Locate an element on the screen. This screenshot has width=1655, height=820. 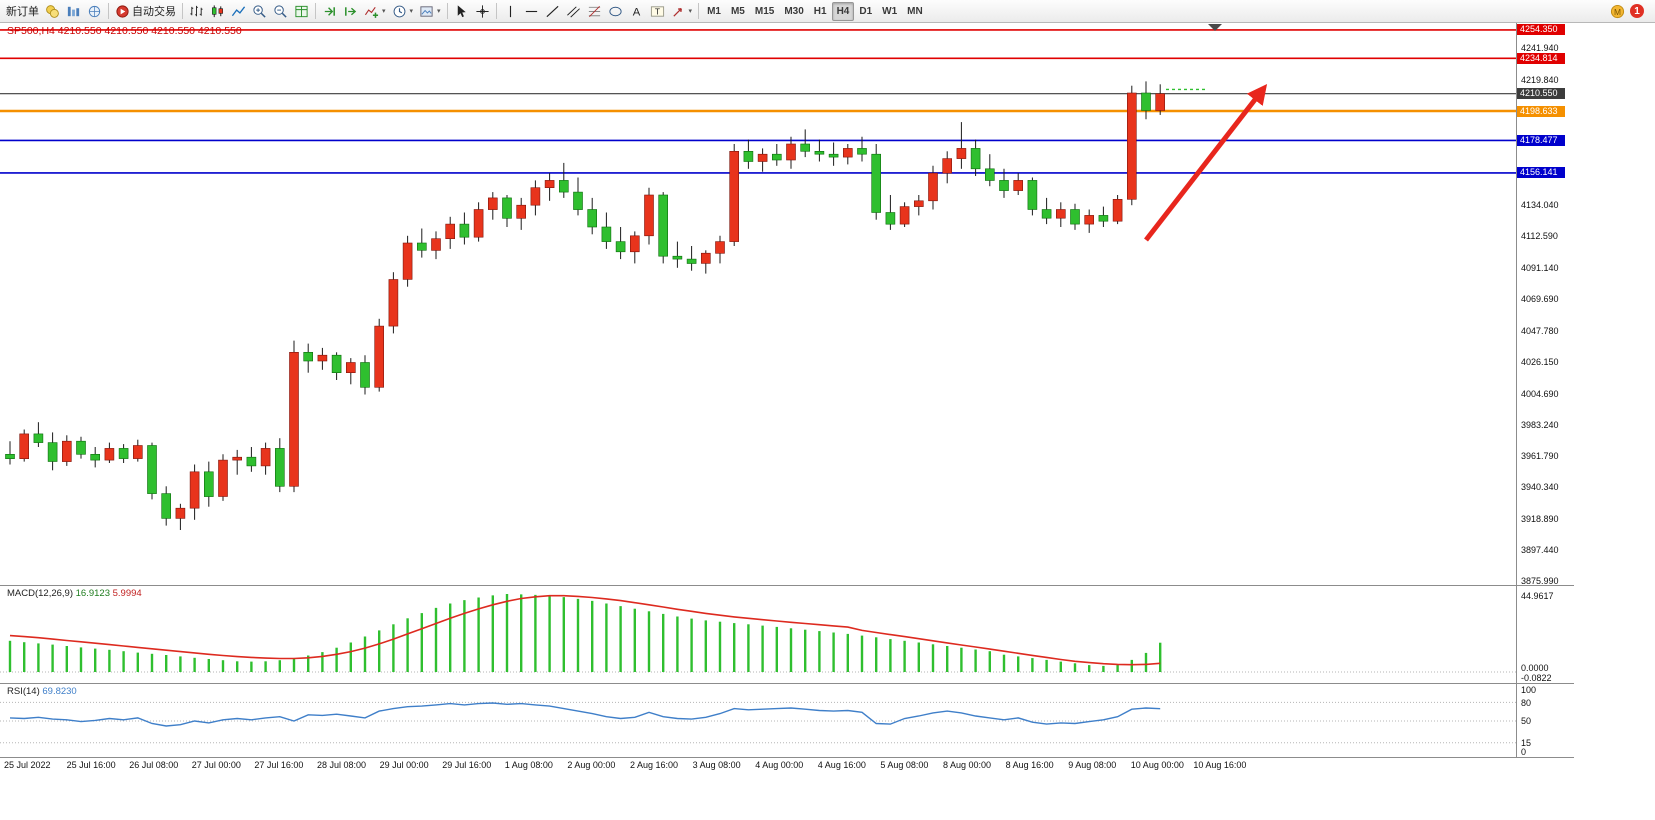
rsi-panel-divider is located at coordinates (787, 683).